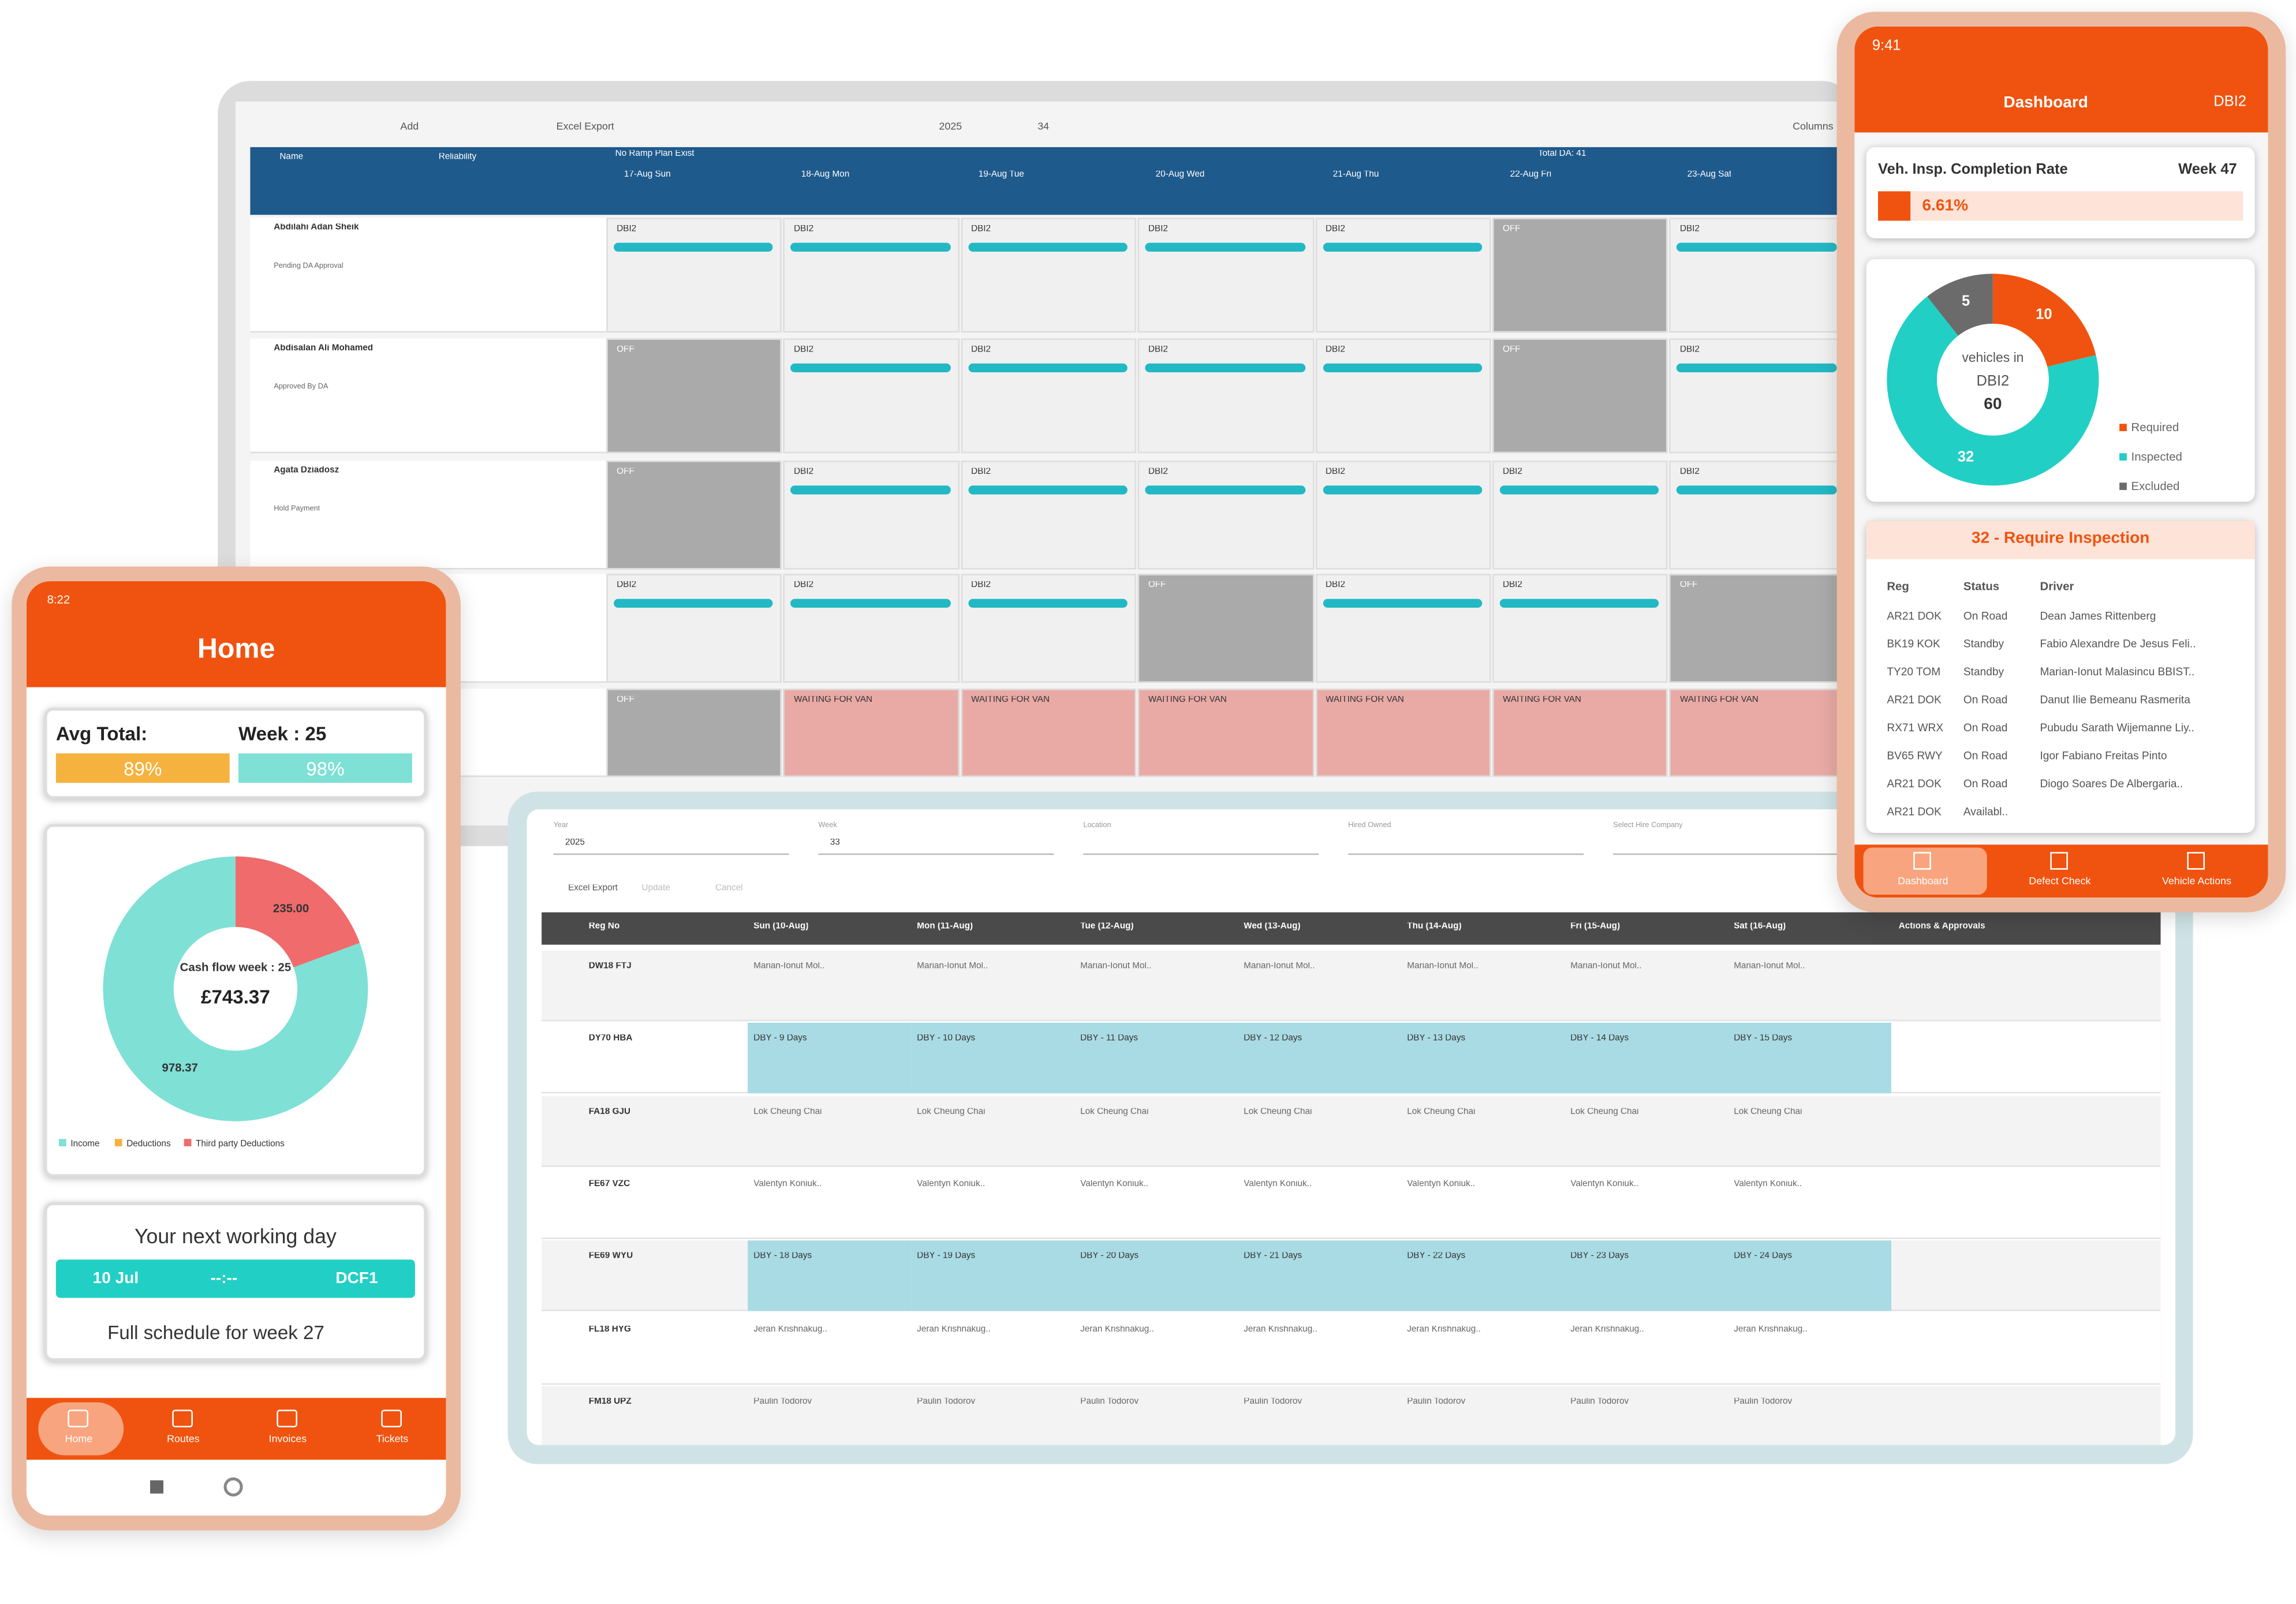  What do you see at coordinates (291, 909) in the screenshot?
I see `segment-label: 235.00` at bounding box center [291, 909].